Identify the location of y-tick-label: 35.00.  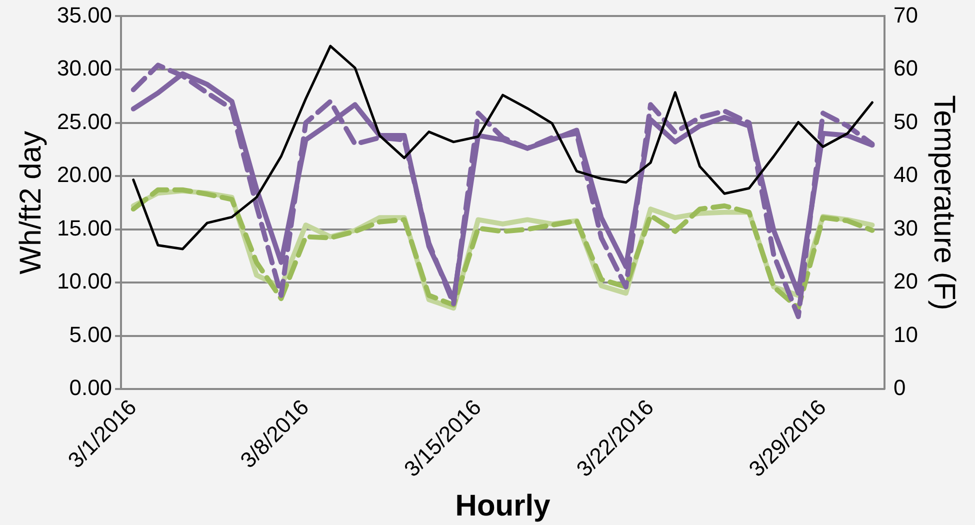
(84, 15).